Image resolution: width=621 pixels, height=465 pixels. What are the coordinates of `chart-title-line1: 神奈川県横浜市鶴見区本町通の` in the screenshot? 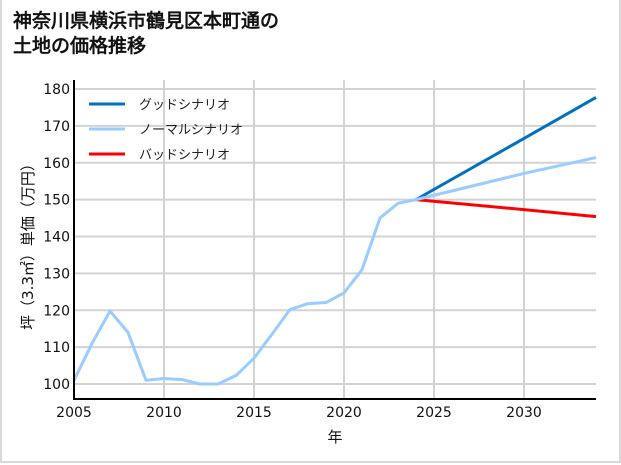 It's located at (146, 21).